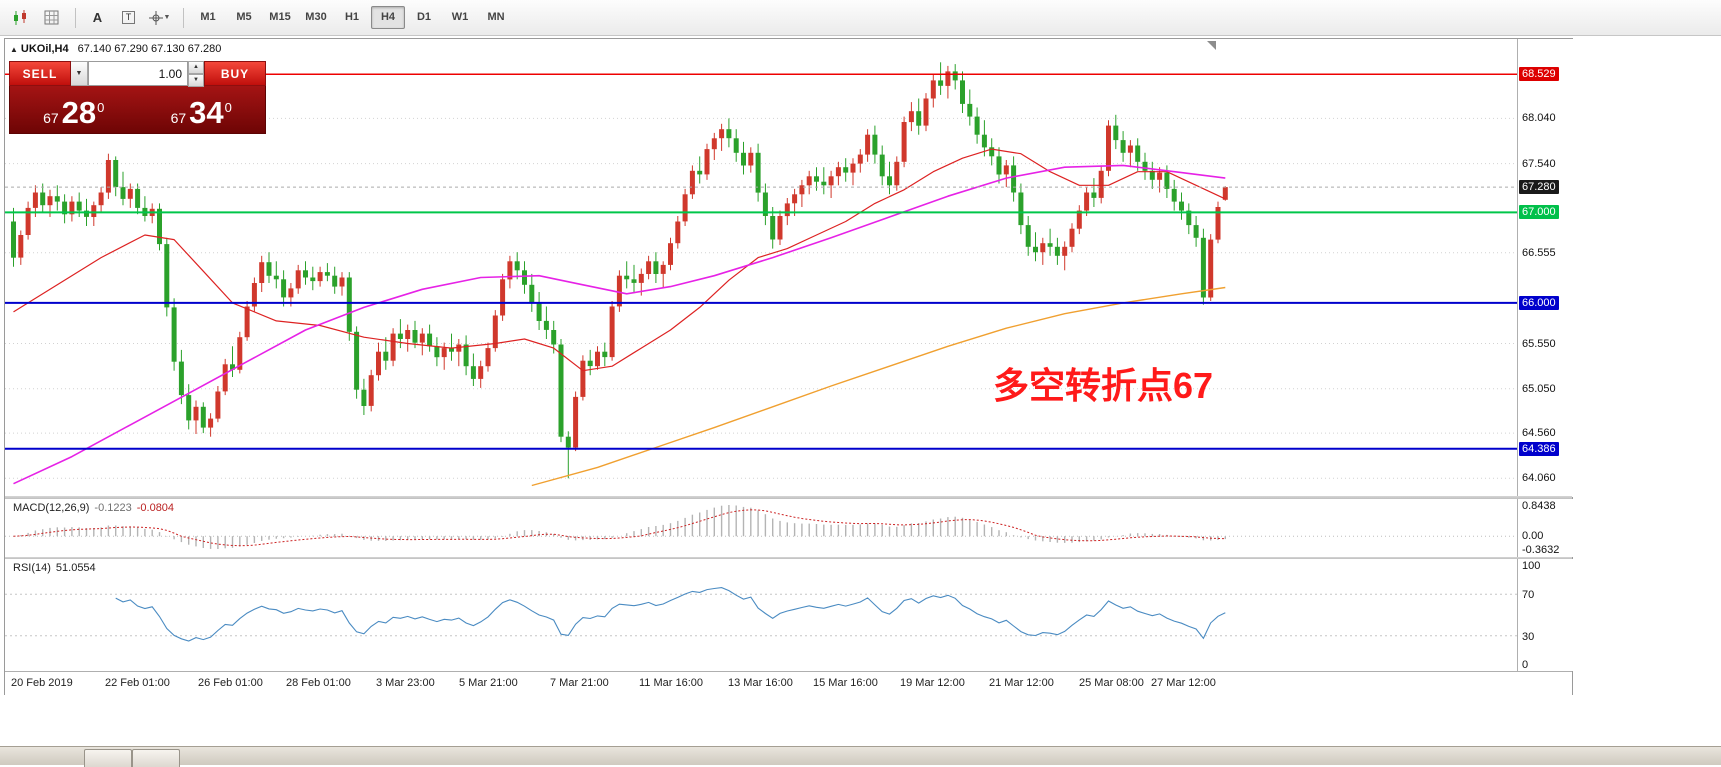 This screenshot has width=1721, height=767. What do you see at coordinates (51, 508) in the screenshot?
I see `macd-name: MACD(12,26,9)` at bounding box center [51, 508].